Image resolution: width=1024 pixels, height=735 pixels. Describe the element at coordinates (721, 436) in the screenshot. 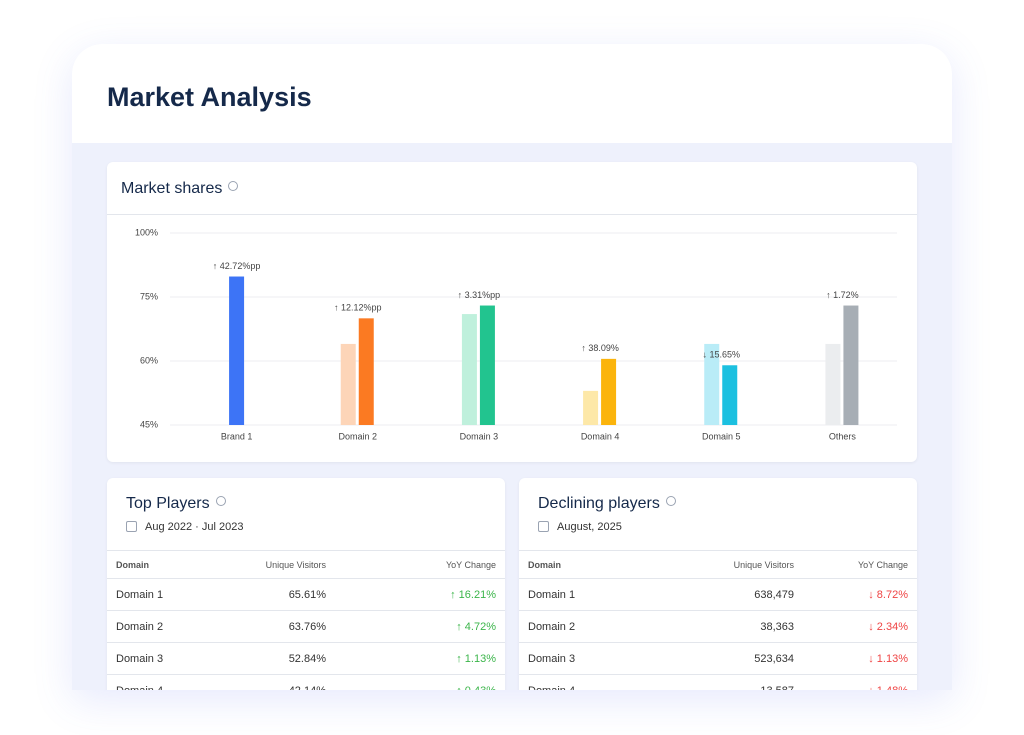

I see `x-tick-label: Domain 5` at that location.